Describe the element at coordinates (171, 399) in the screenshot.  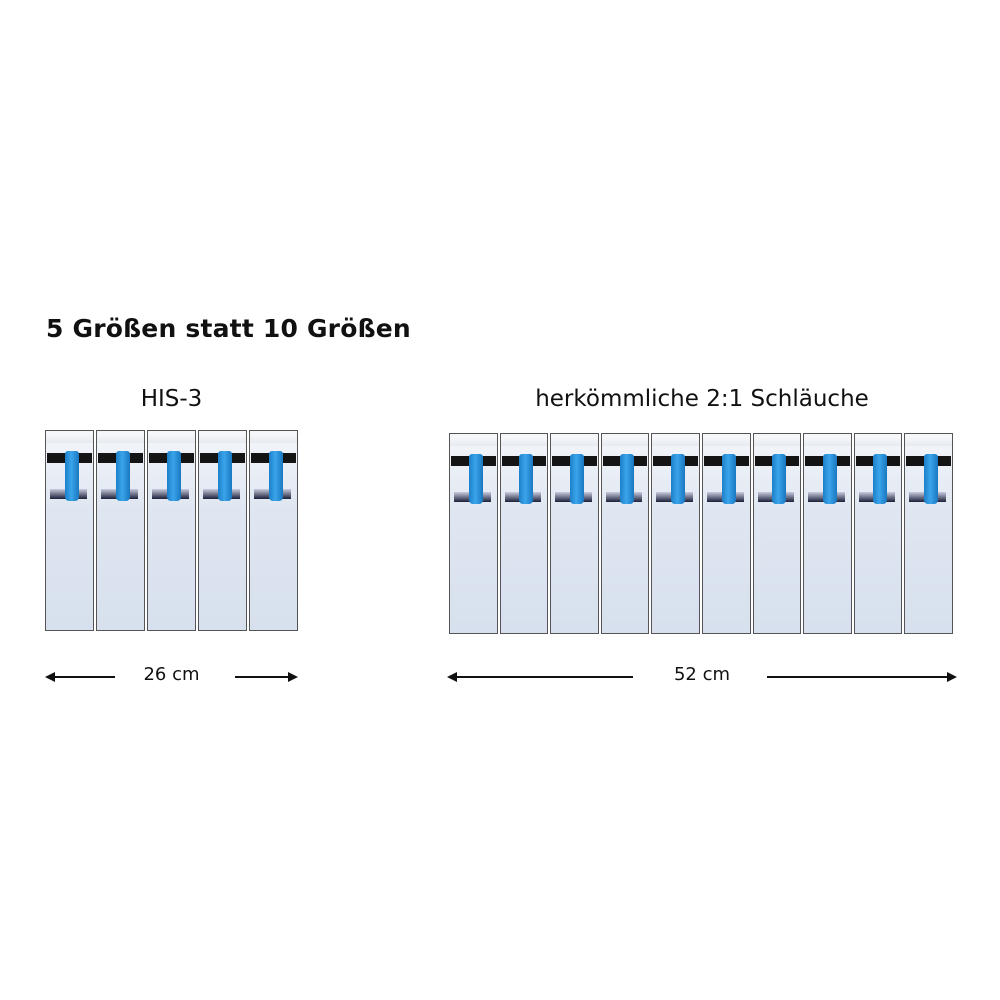
I see `his3-label: HIS-3` at that location.